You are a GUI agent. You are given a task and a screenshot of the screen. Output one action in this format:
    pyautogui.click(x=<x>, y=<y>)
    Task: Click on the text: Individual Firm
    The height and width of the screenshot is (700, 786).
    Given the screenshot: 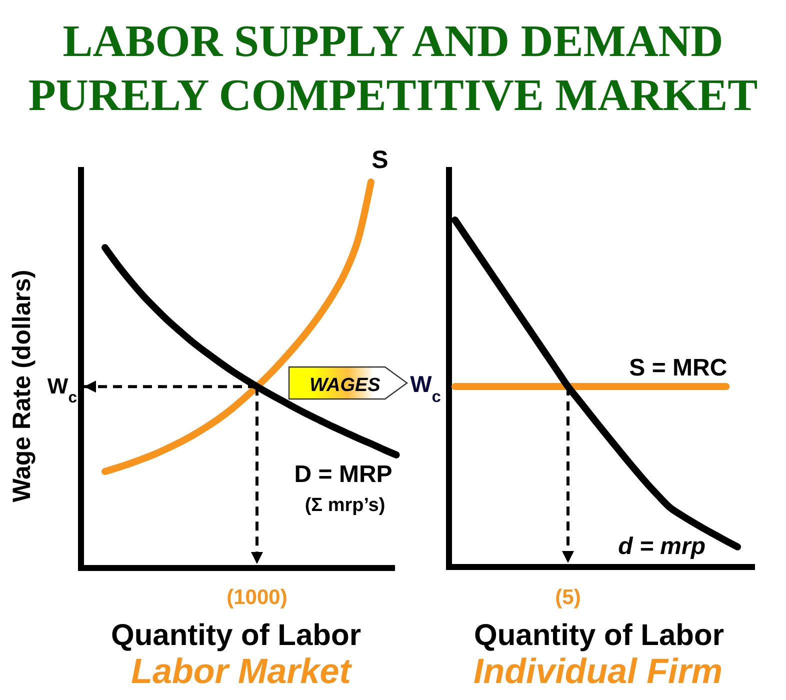 What is the action you would take?
    pyautogui.click(x=598, y=671)
    